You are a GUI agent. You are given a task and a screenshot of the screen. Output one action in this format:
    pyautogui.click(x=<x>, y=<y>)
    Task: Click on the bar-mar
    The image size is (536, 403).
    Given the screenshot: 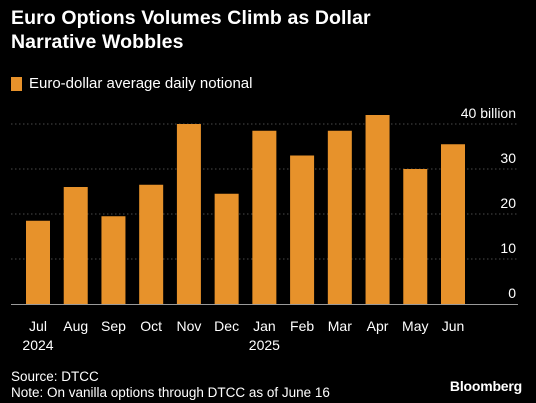 What is the action you would take?
    pyautogui.click(x=339, y=217)
    